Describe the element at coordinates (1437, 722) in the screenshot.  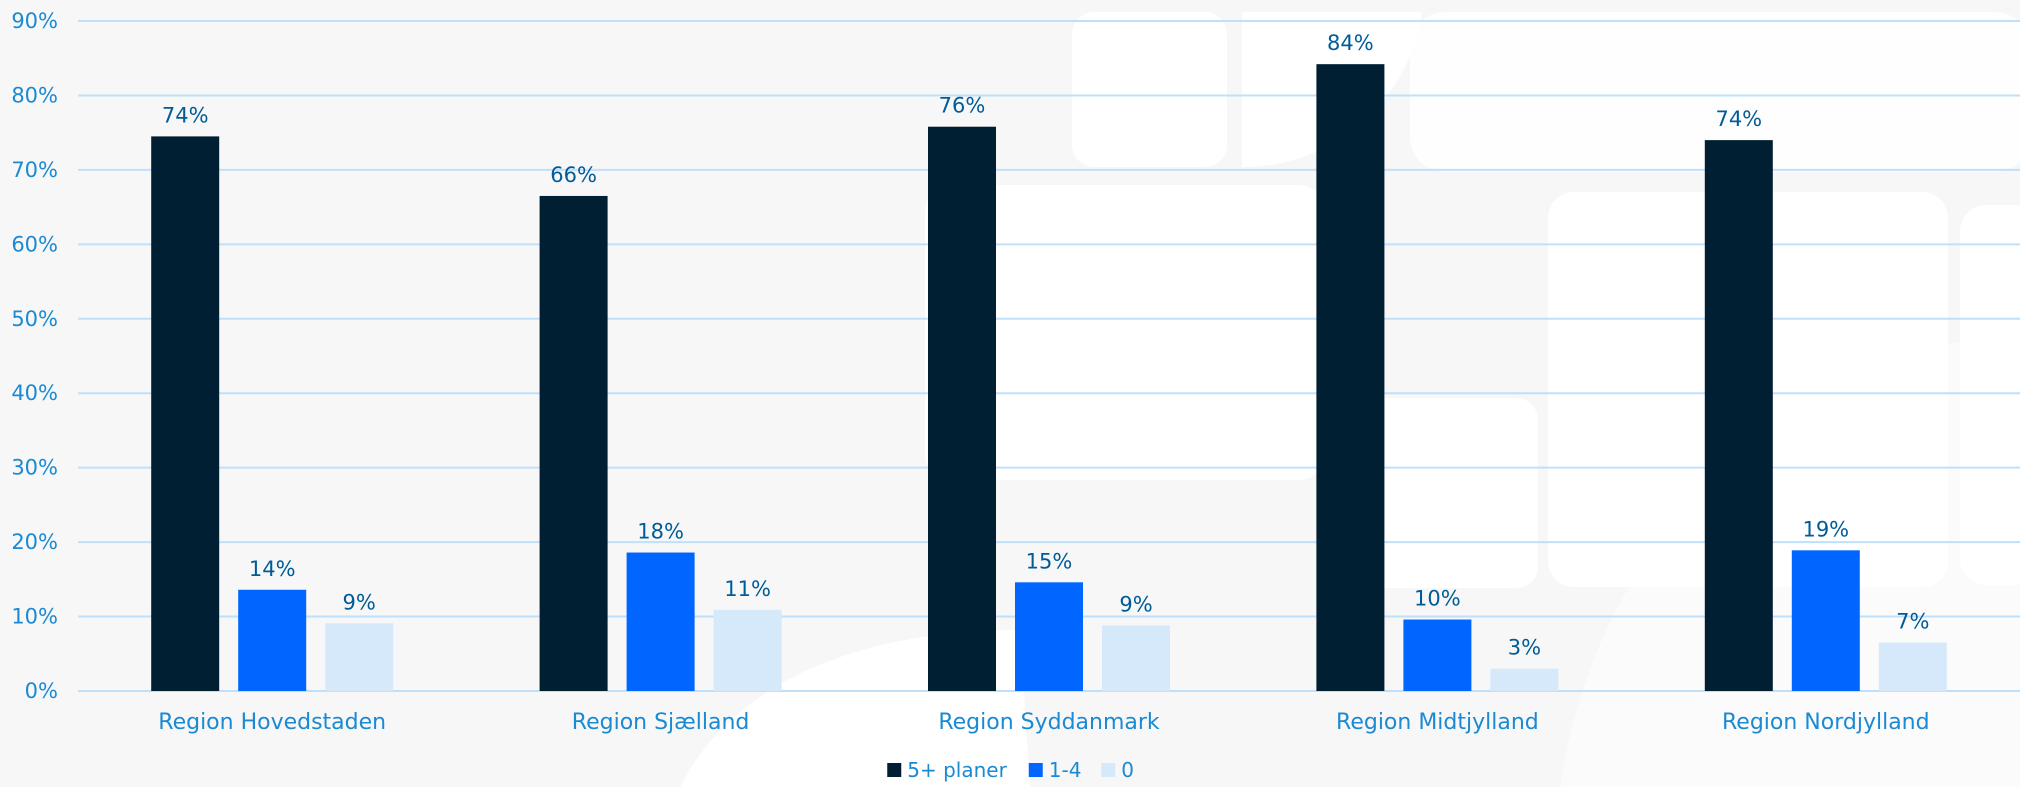
I see `x-category-label: Region Midtjylland` at that location.